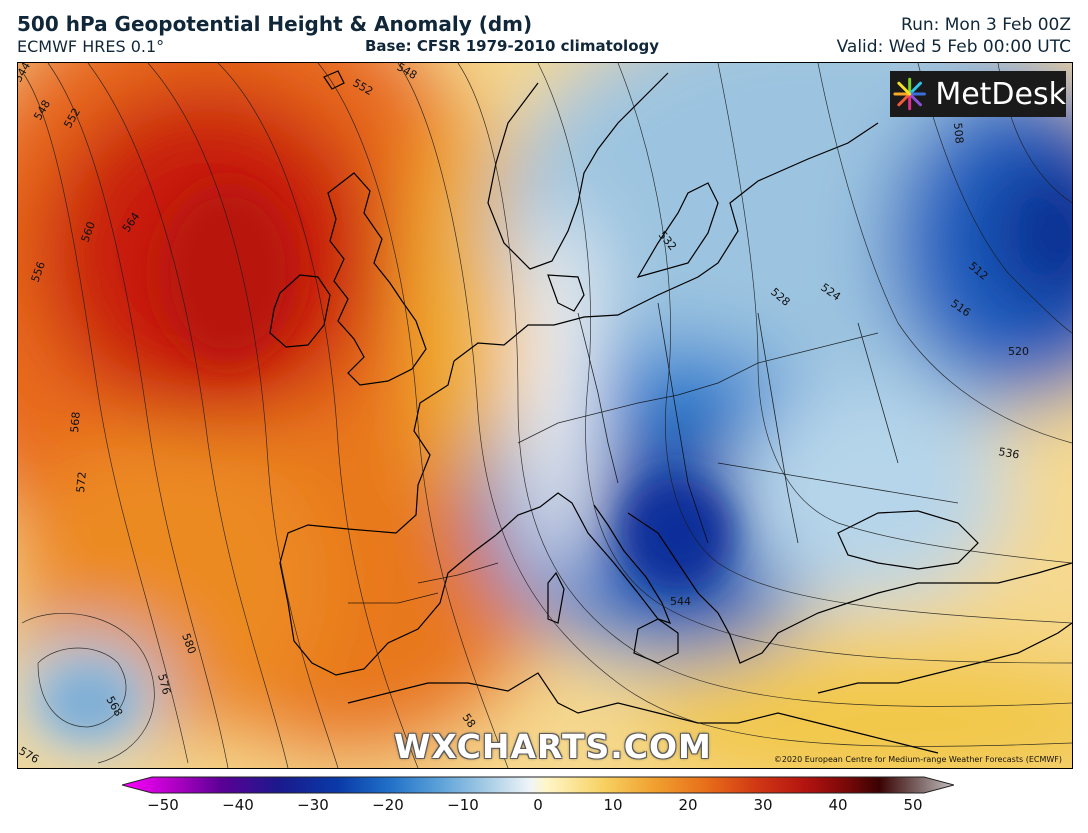 The image size is (1088, 833). Describe the element at coordinates (688, 805) in the screenshot. I see `colorbar-tick-label: 20` at that location.